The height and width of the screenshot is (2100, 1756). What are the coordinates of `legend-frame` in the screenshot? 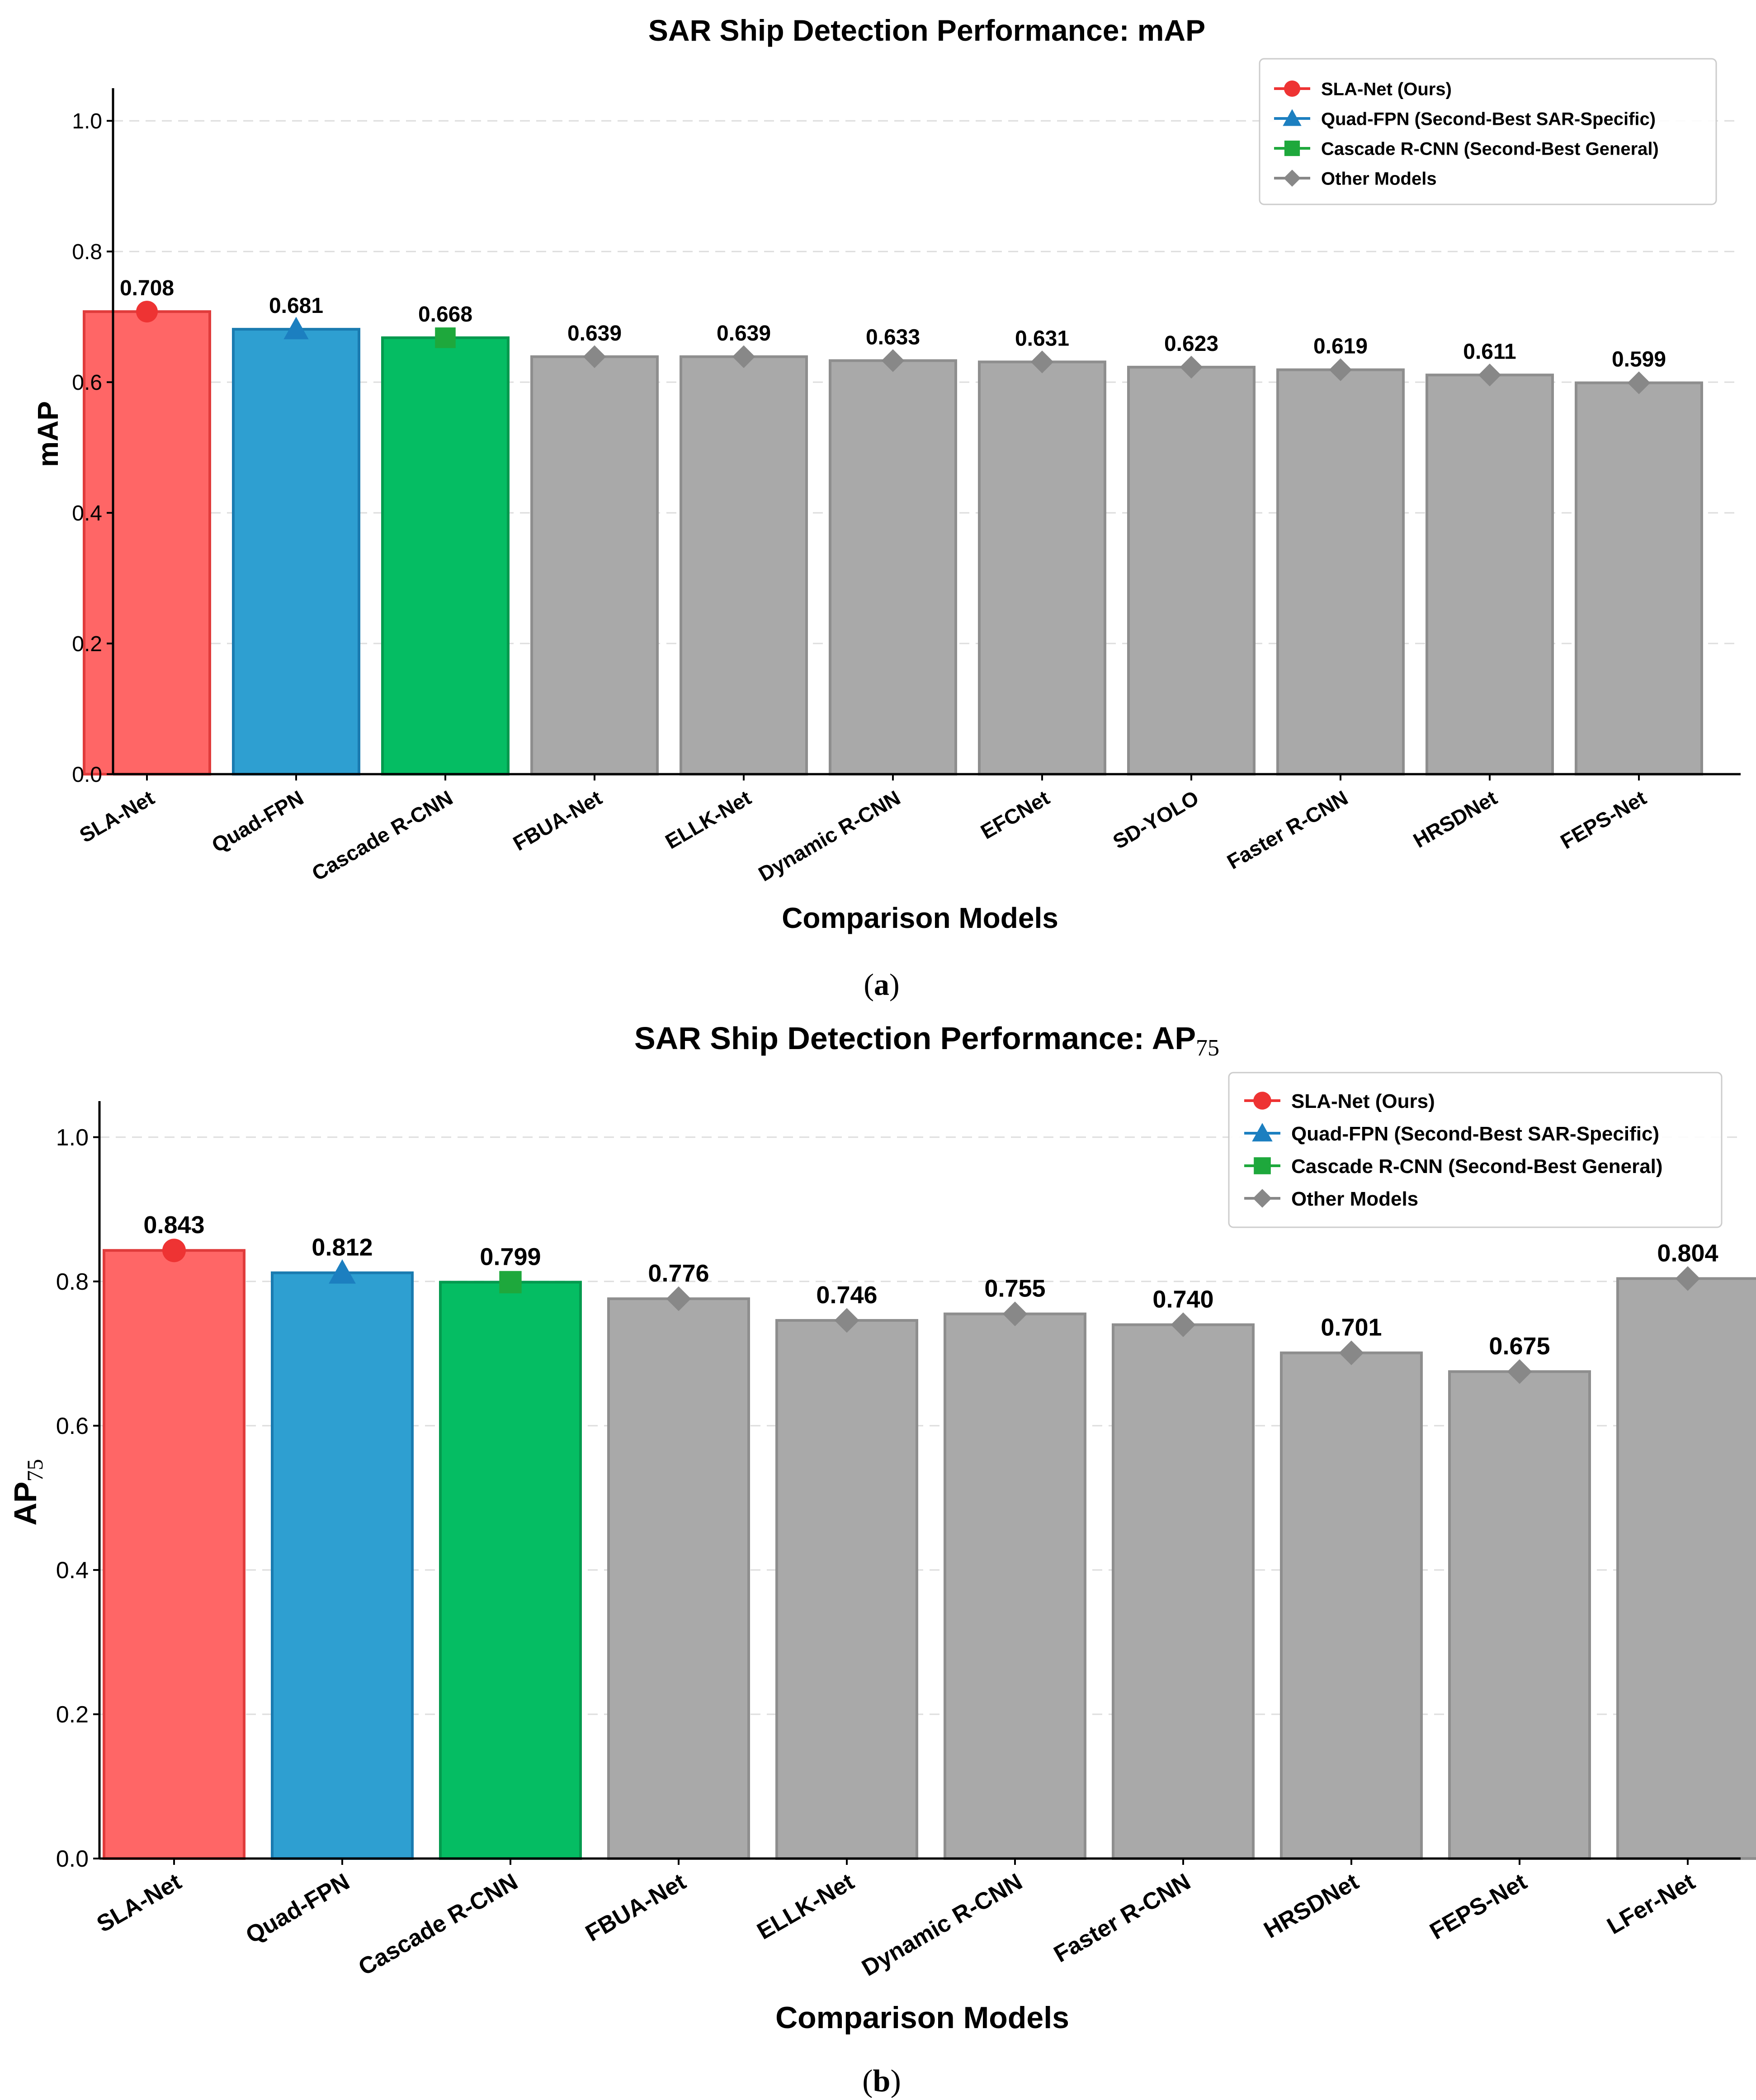 It's located at (1488, 131).